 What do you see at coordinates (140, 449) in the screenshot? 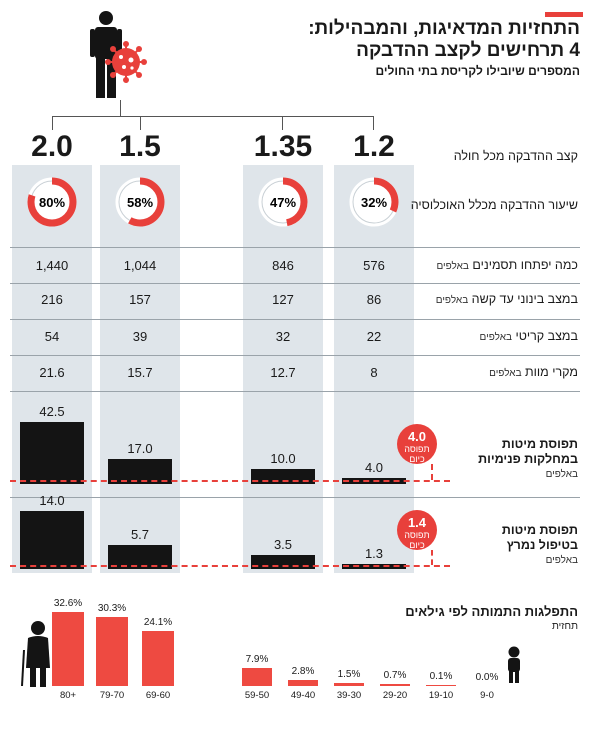
I see `internal-beds-bar-label: 17.0` at bounding box center [140, 449].